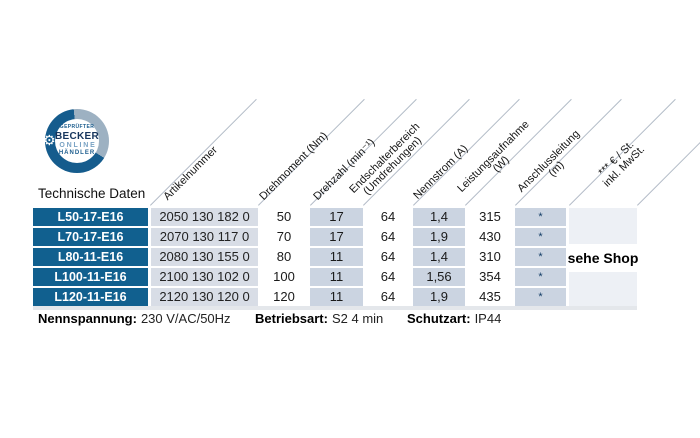  I want to click on badge-text: GEPRÜFTER BECKER ONLINE HÄNDLER, so click(77, 141).